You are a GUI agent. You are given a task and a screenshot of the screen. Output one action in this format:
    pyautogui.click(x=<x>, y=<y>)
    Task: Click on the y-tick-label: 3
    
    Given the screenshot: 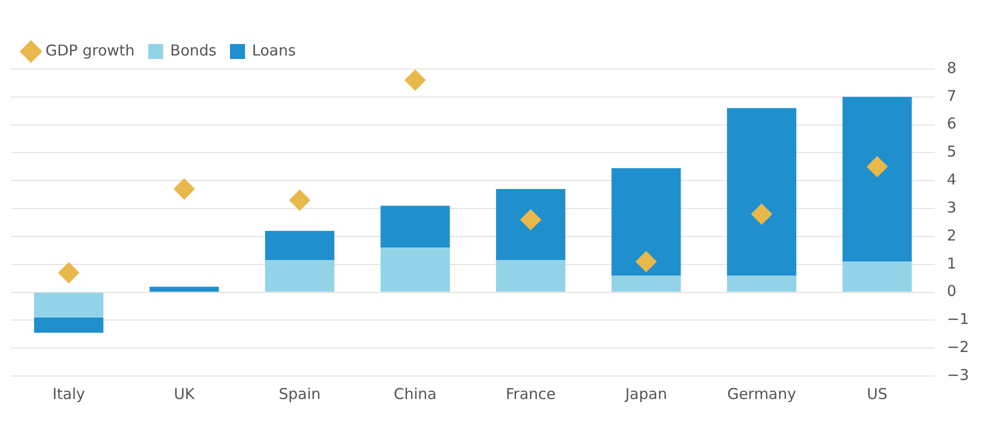 What is the action you would take?
    pyautogui.click(x=951, y=207)
    